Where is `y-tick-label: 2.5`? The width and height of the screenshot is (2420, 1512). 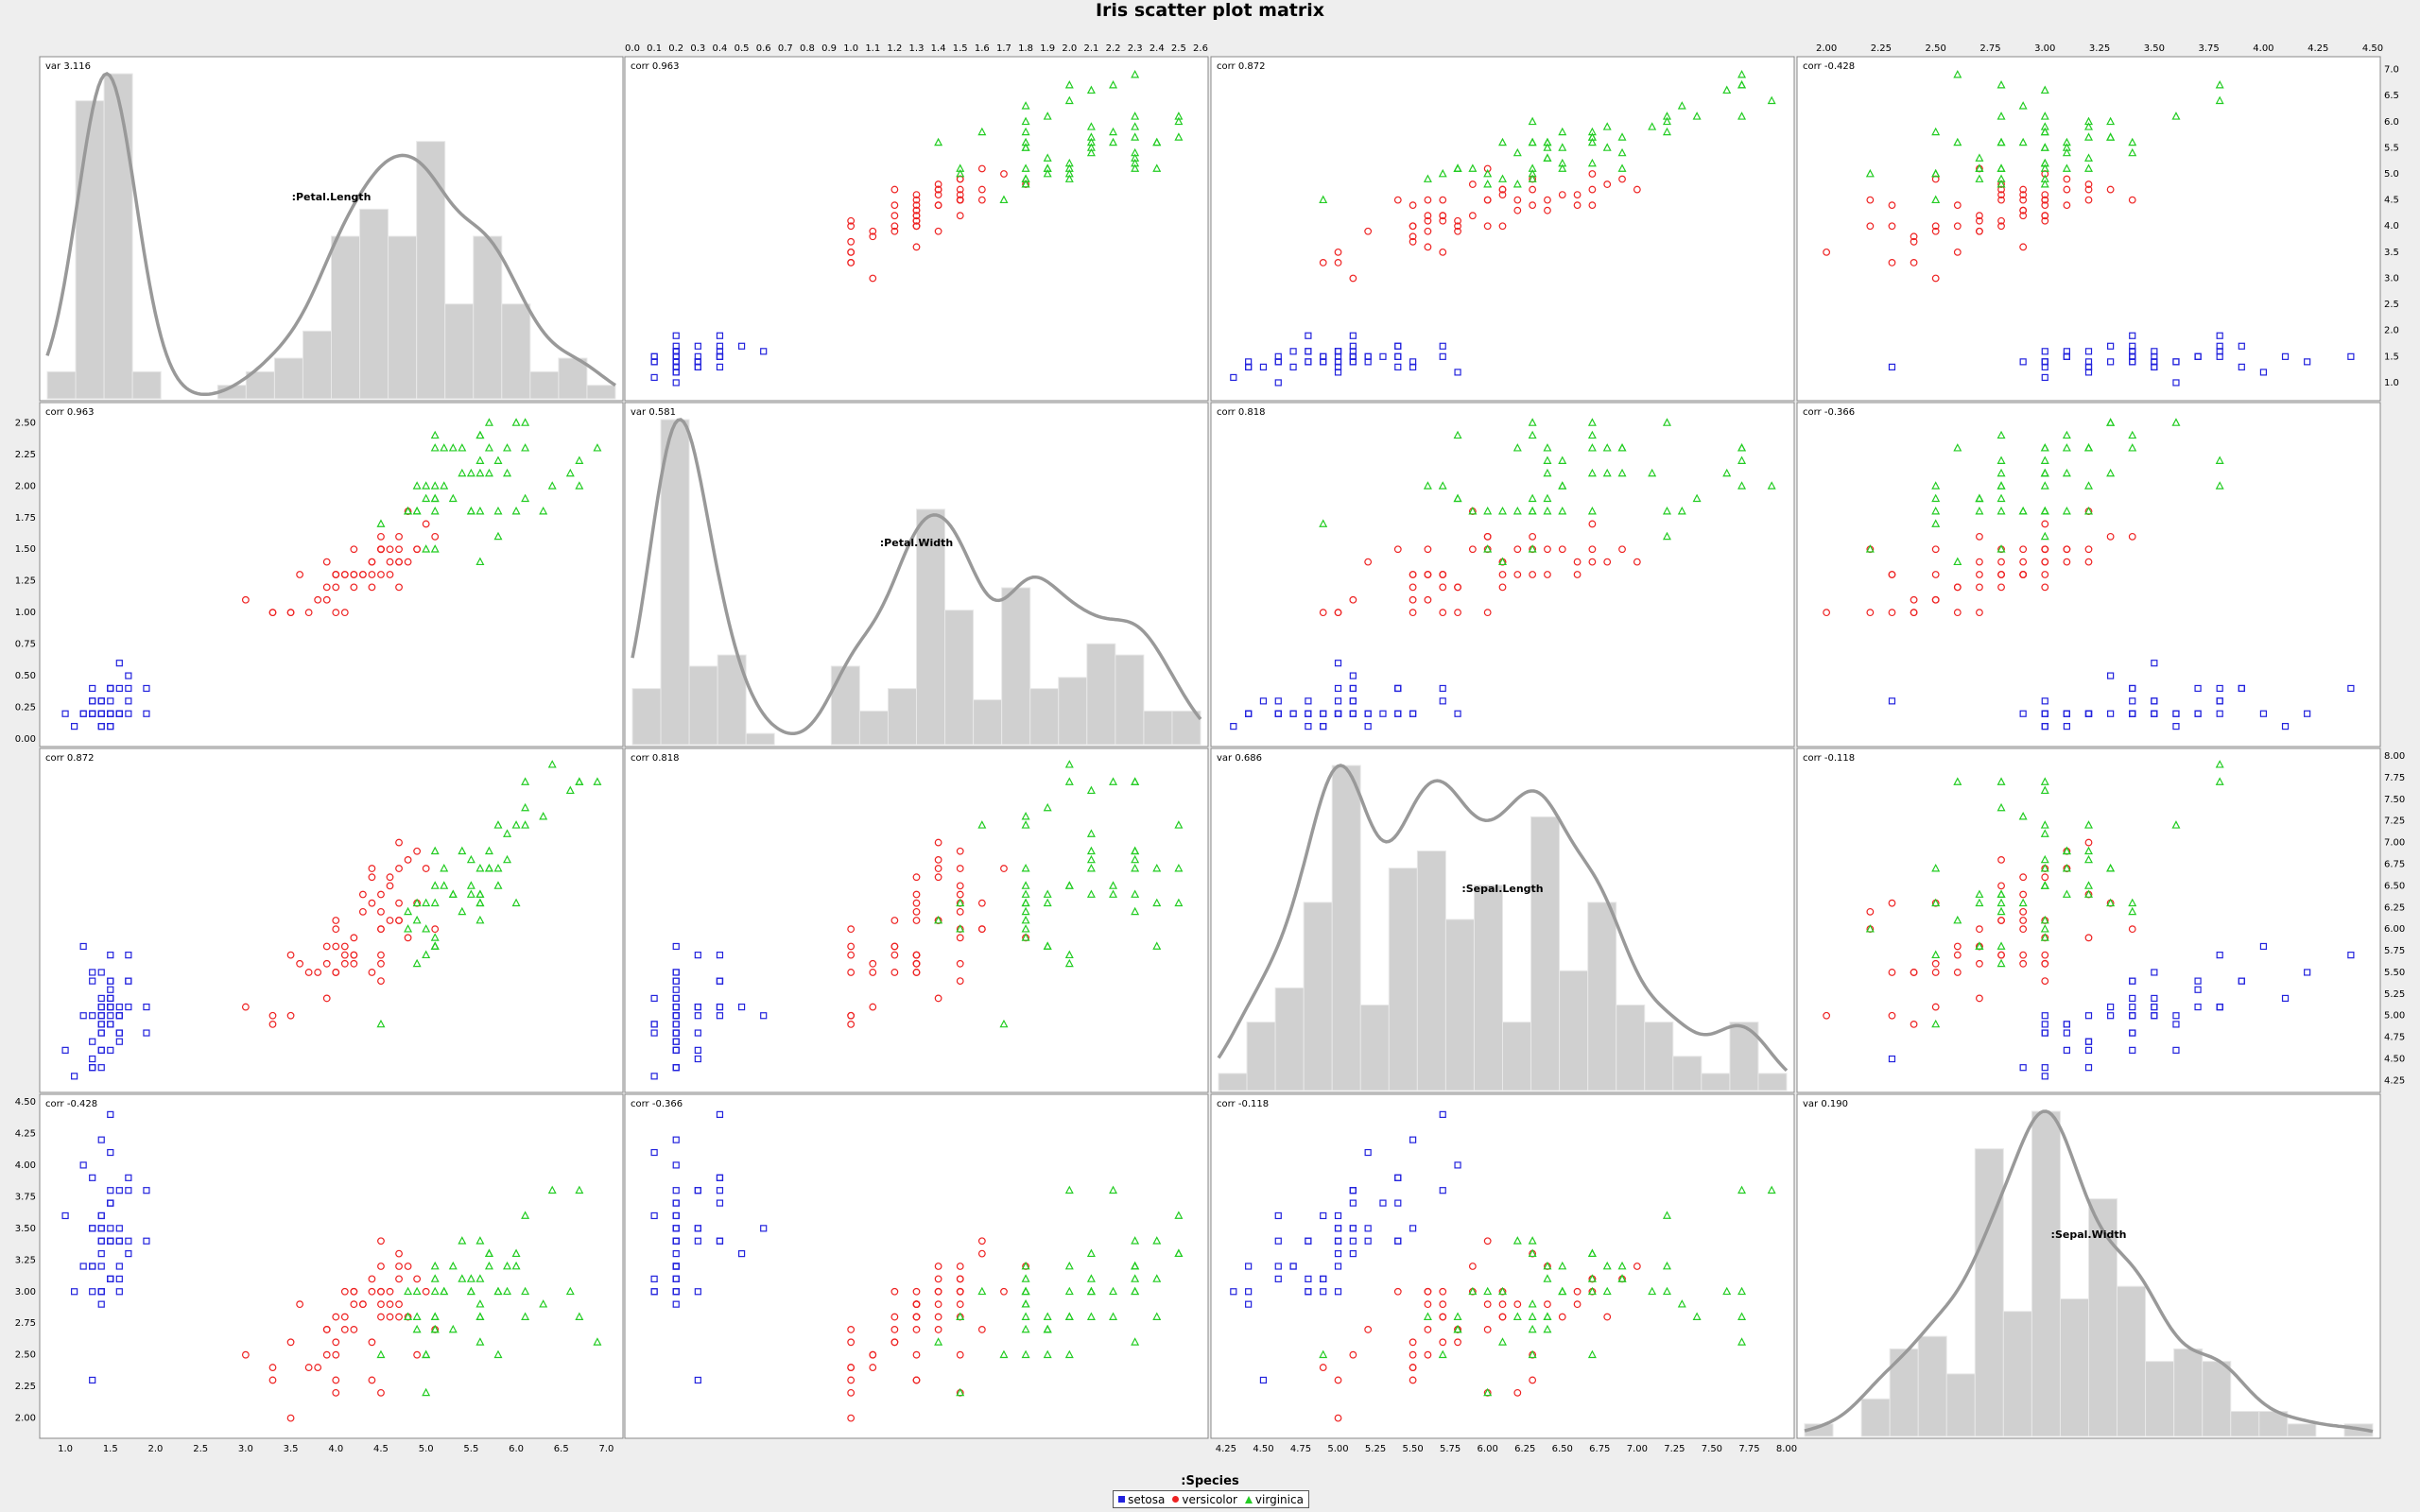
y-tick-label: 2.5 is located at coordinates (2391, 305).